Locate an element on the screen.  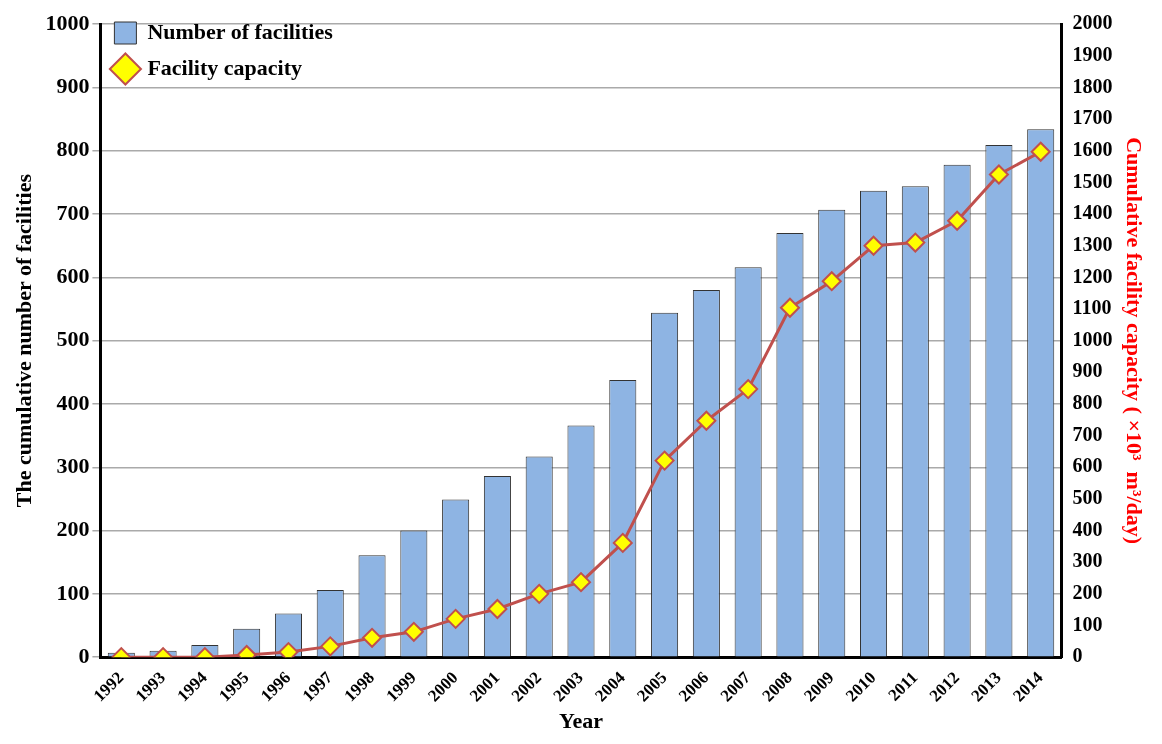
y-tick-label: 300 is located at coordinates (73, 465).